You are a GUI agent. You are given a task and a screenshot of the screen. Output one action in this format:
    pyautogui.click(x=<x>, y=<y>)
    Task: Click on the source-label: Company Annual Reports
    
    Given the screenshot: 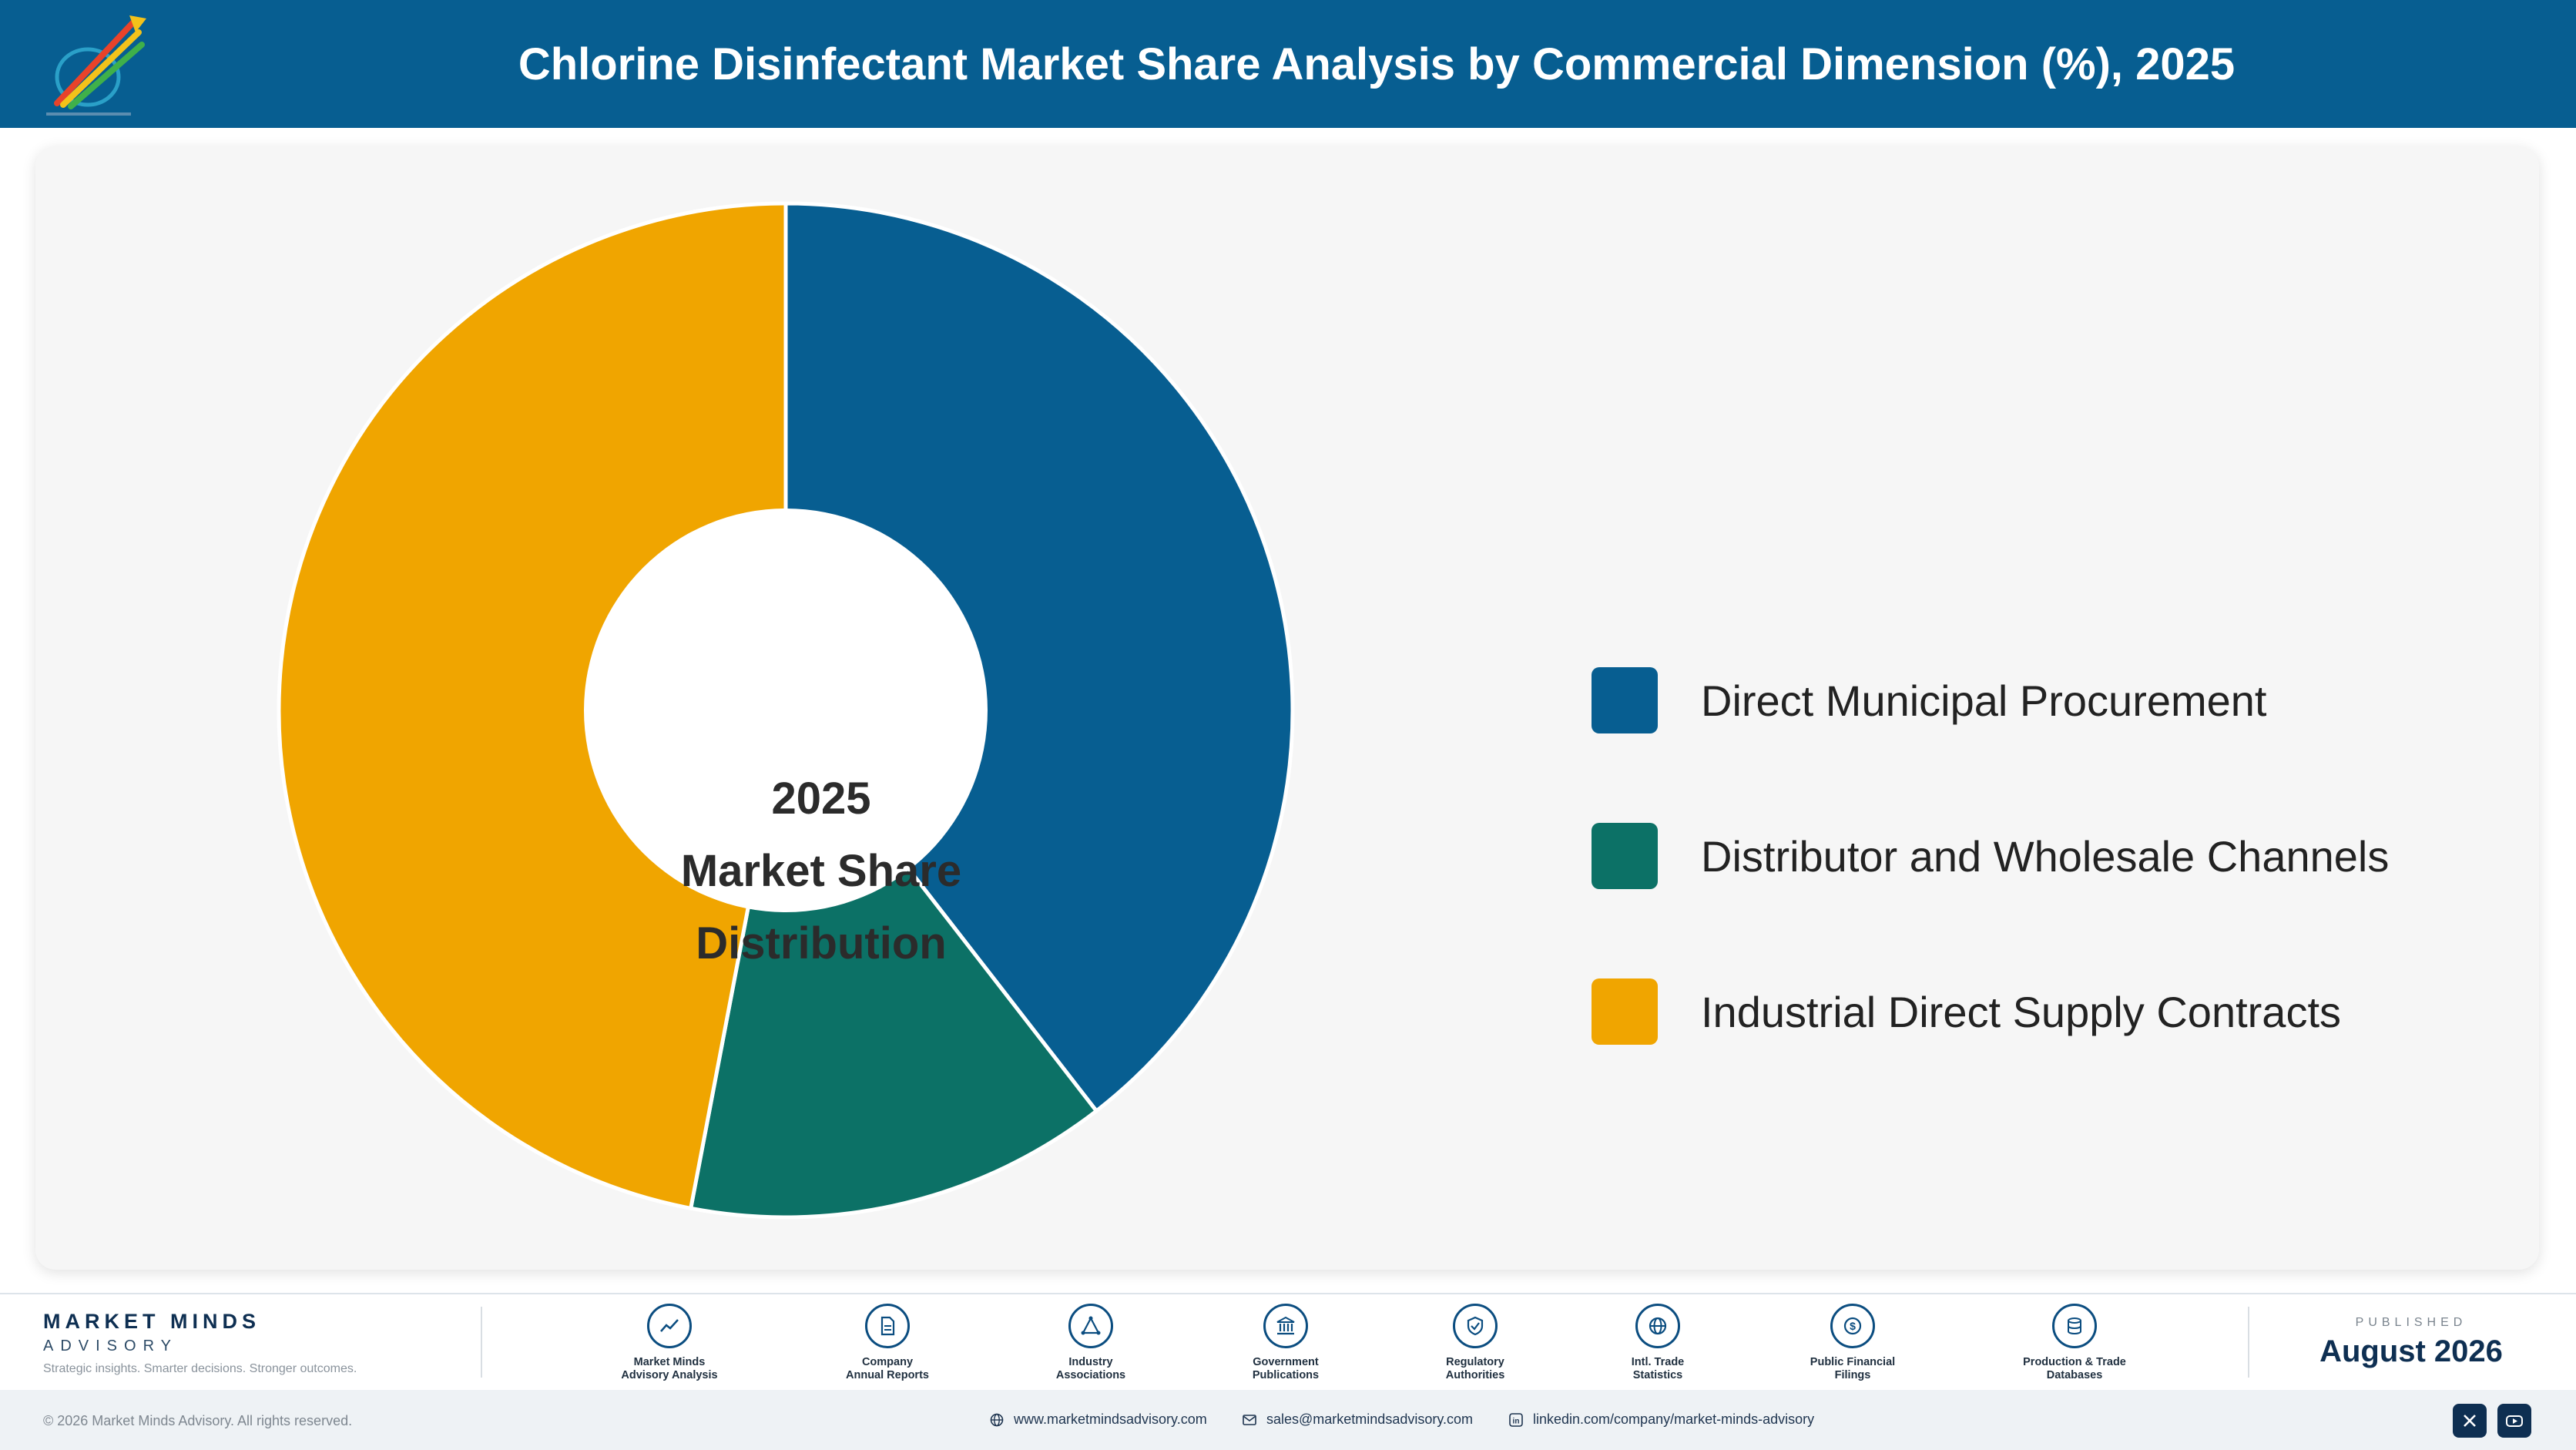 What is the action you would take?
    pyautogui.click(x=887, y=1368)
    